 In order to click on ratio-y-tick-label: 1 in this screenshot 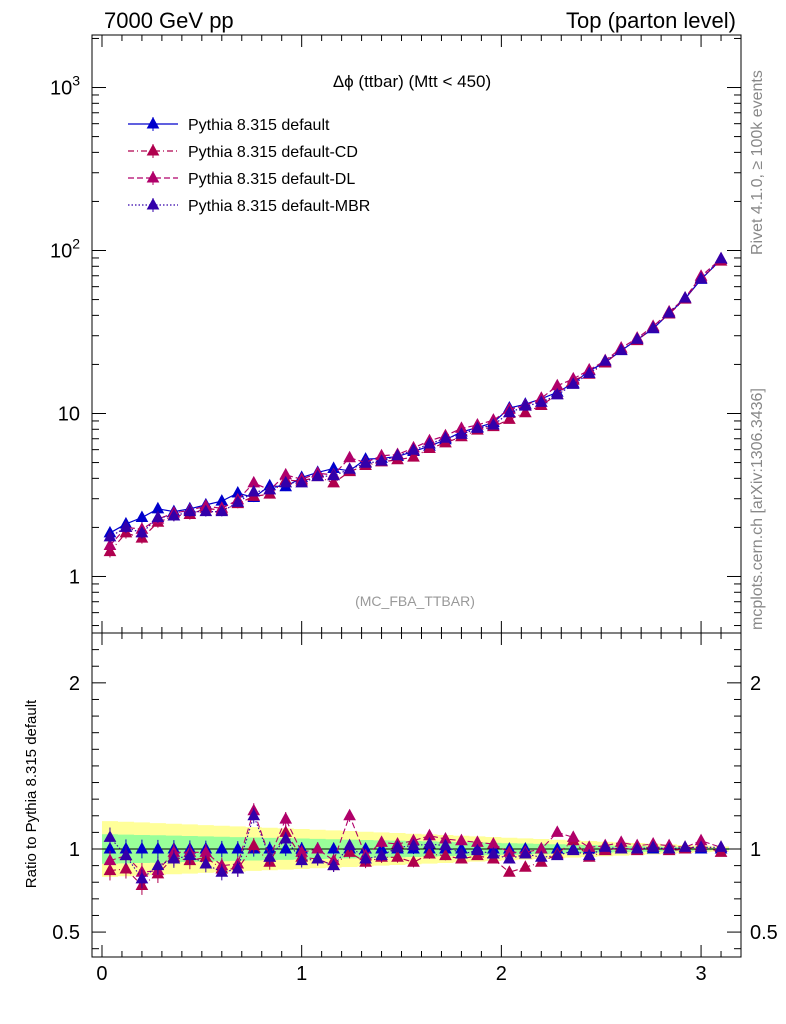, I will do `click(74, 850)`.